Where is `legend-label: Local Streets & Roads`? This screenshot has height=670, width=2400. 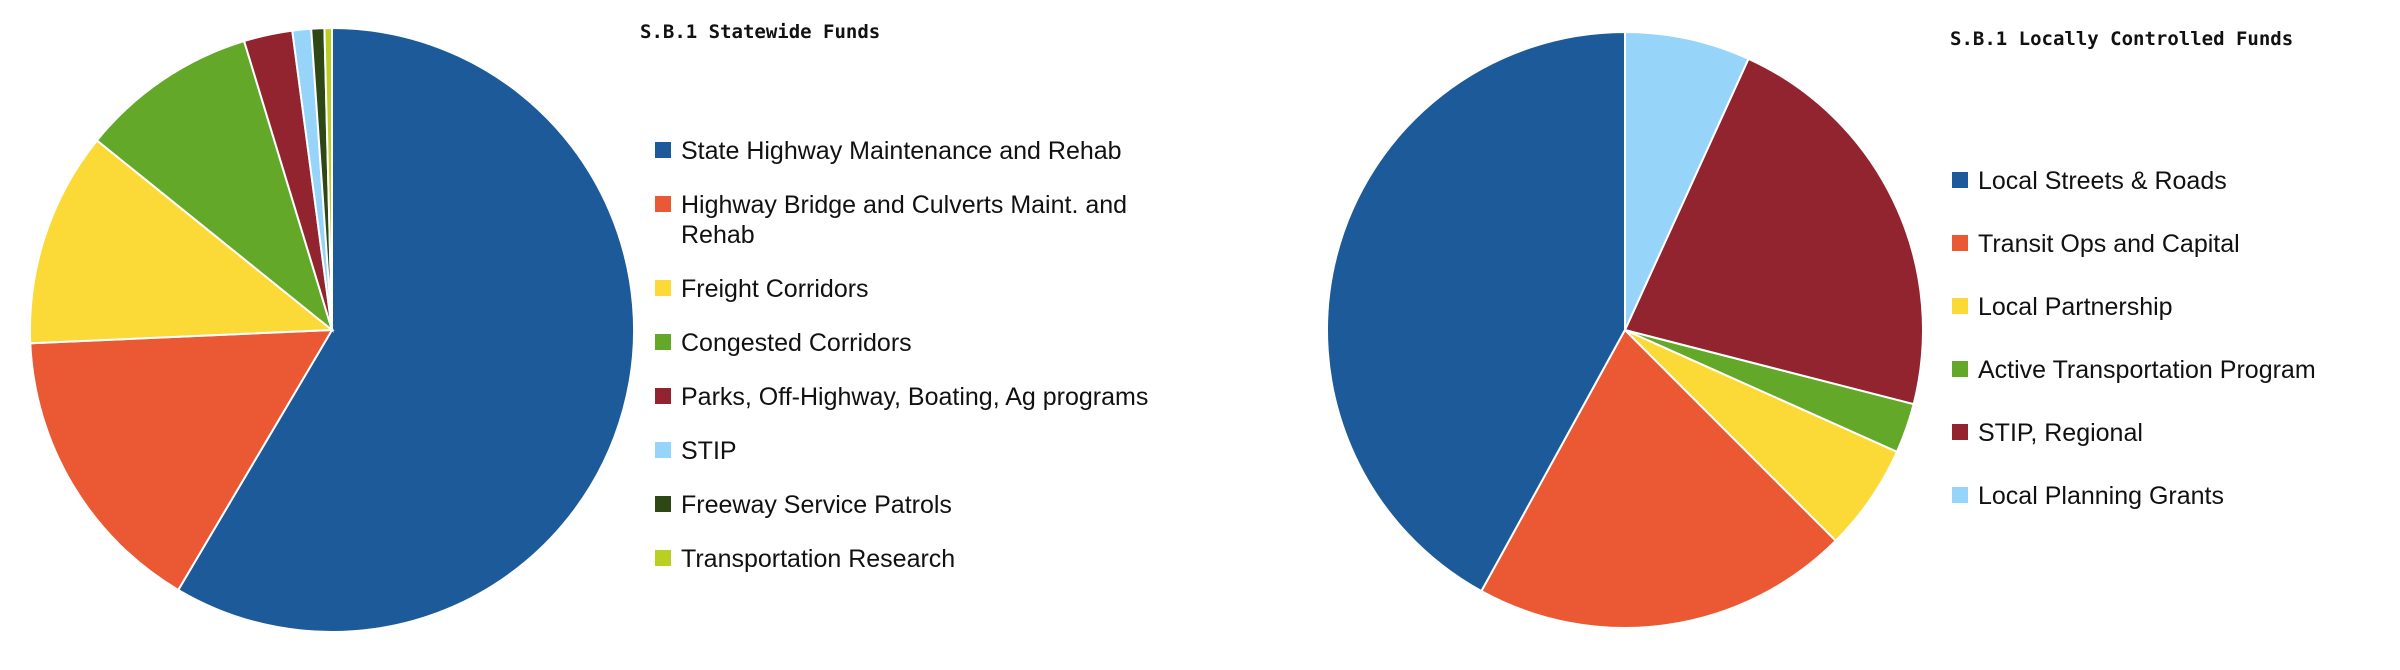
legend-label: Local Streets & Roads is located at coordinates (2102, 181).